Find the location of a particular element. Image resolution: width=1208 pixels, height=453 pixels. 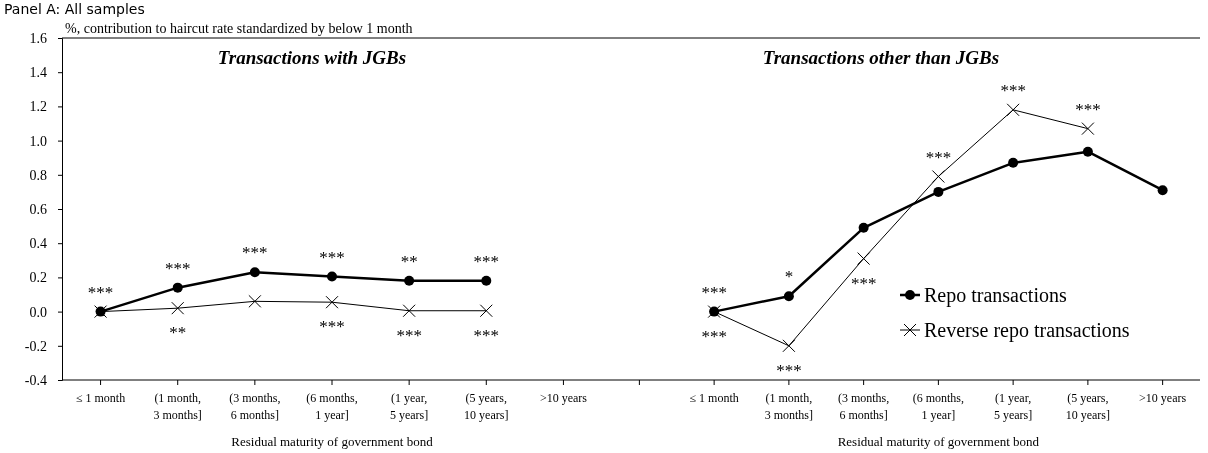

y-tick-label: 0.0 is located at coordinates (38, 312).